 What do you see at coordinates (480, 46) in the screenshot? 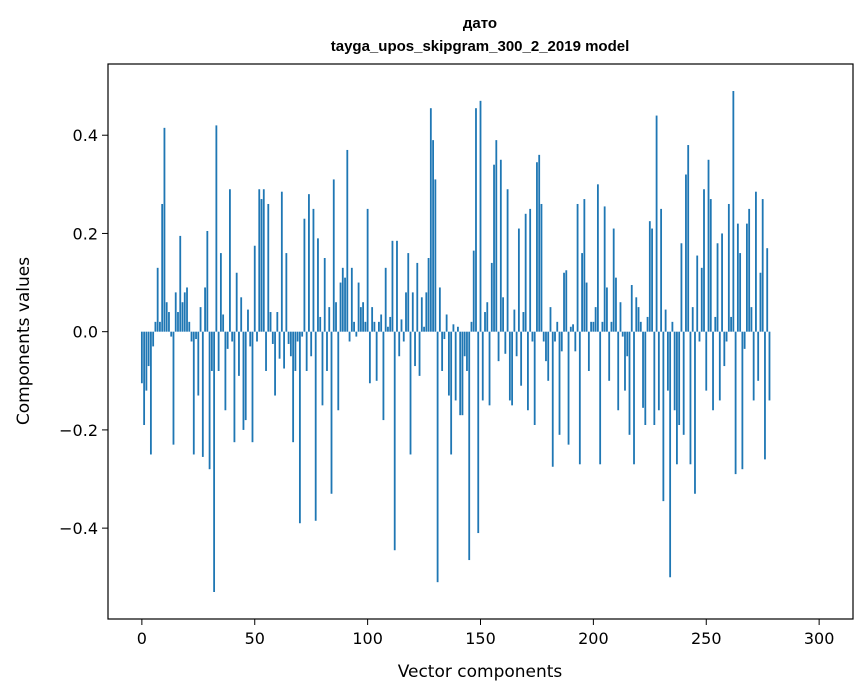
I see `chart-subtitle: tayga_upos_skipgram_300_2_2019 model` at bounding box center [480, 46].